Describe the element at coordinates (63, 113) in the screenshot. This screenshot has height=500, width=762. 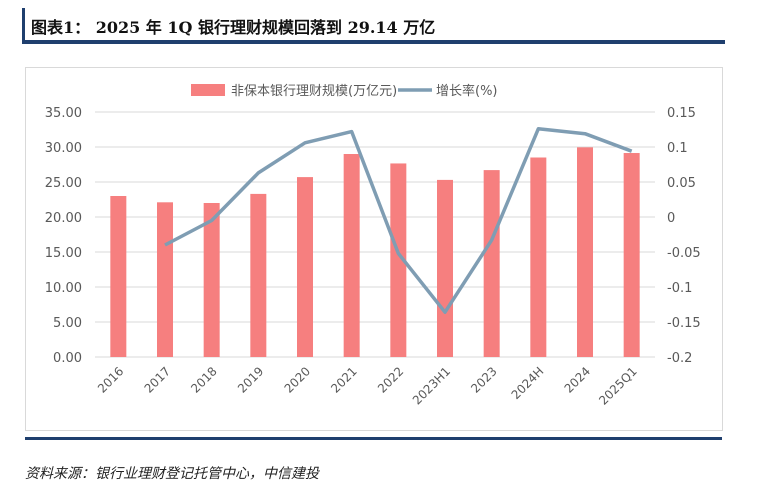
I see `left-tick-label: 35.00` at that location.